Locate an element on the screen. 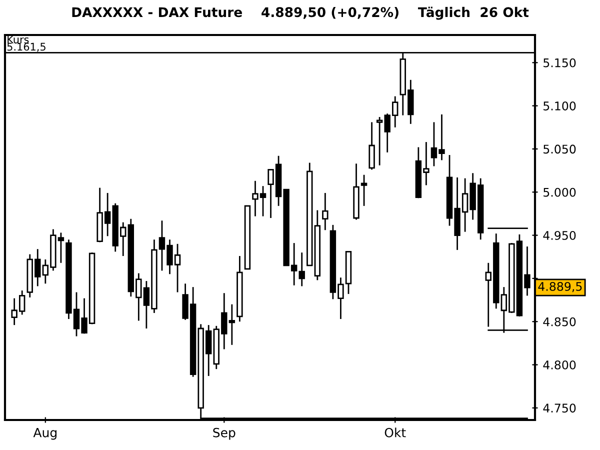 Image resolution: width=600 pixels, height=450 pixels. x-tick-label: Sep is located at coordinates (224, 434).